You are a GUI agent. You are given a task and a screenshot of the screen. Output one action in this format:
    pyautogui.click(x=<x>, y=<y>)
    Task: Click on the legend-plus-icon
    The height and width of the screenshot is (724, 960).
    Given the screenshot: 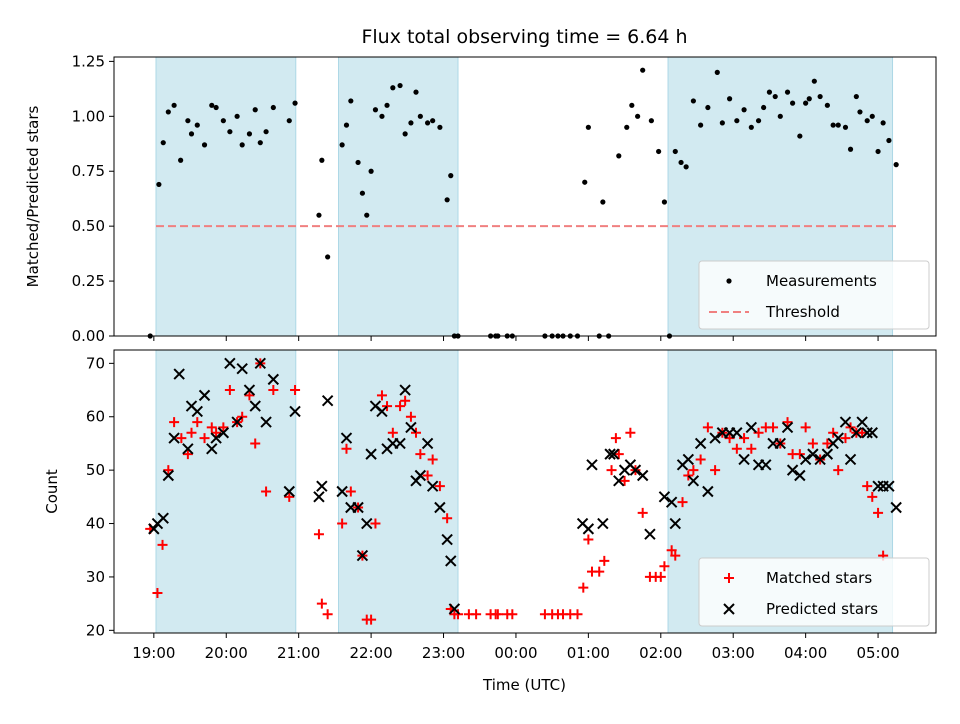 What is the action you would take?
    pyautogui.click(x=729, y=578)
    